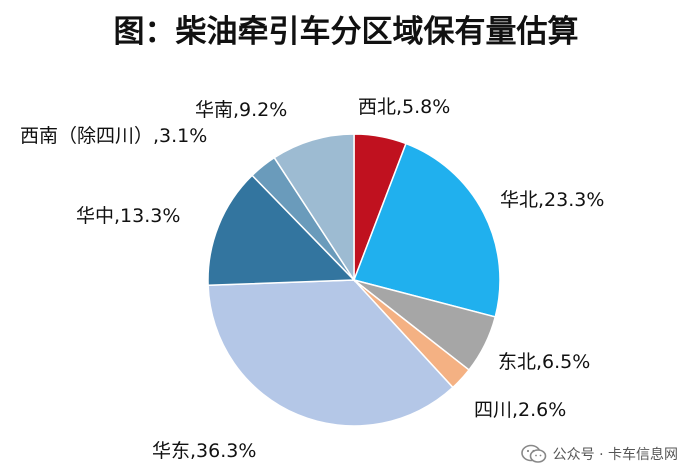  I want to click on watermark-text: 公众号 · 卡车信息网, so click(615, 455).